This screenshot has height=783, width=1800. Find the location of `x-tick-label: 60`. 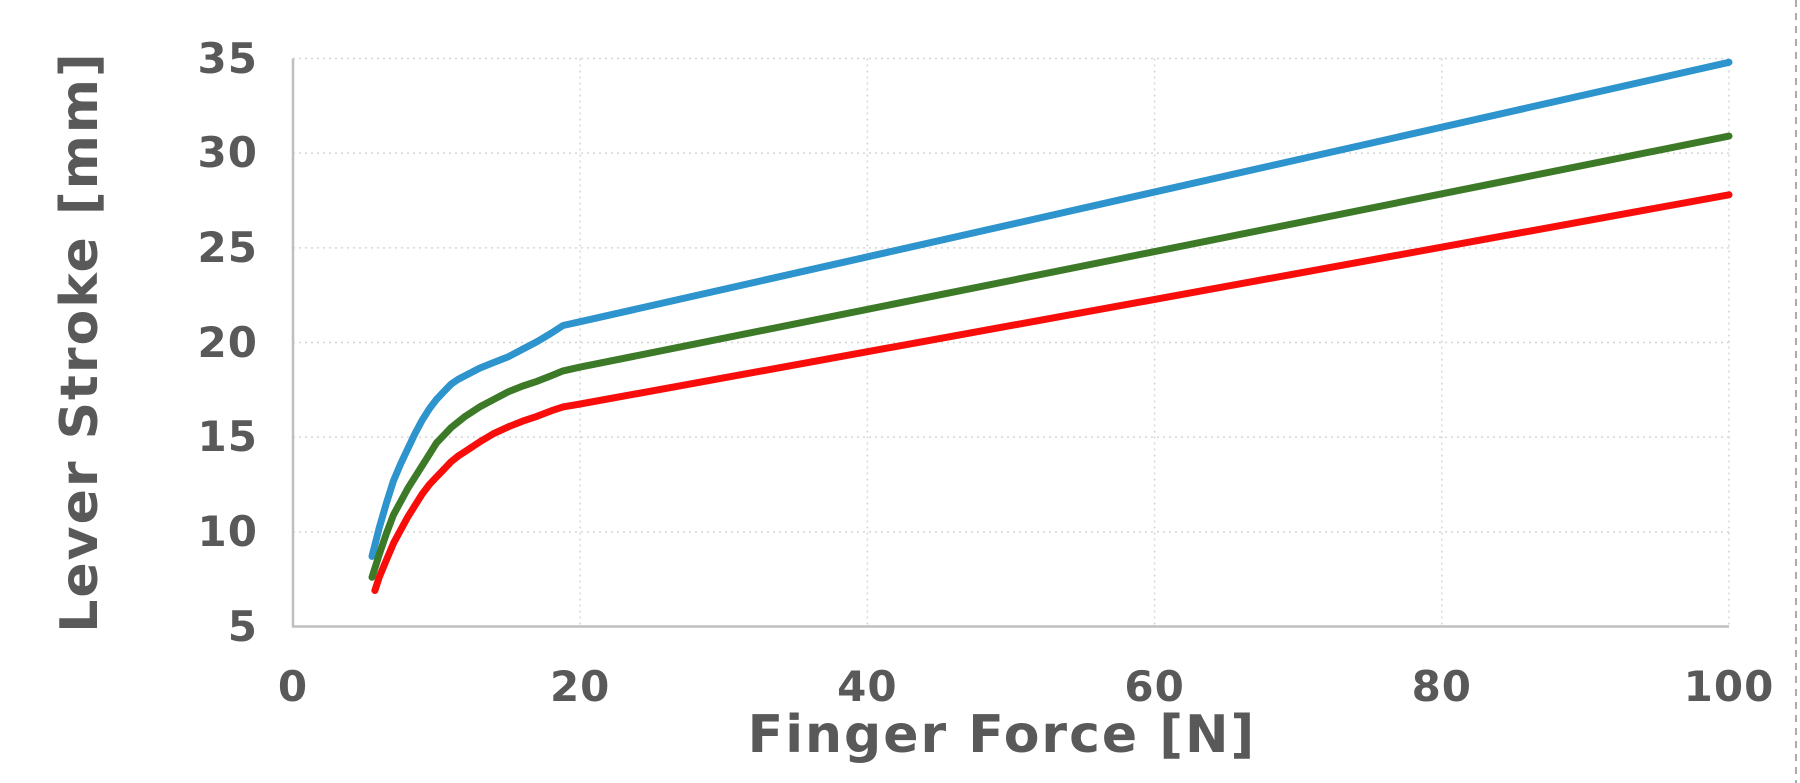

x-tick-label: 60 is located at coordinates (1154, 686).